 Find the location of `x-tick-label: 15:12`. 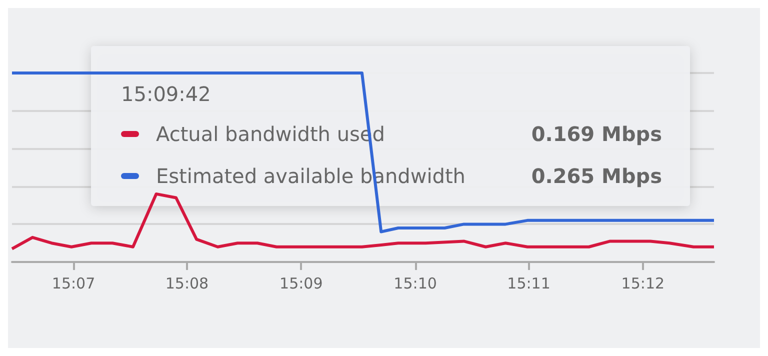

x-tick-label: 15:12 is located at coordinates (643, 283).